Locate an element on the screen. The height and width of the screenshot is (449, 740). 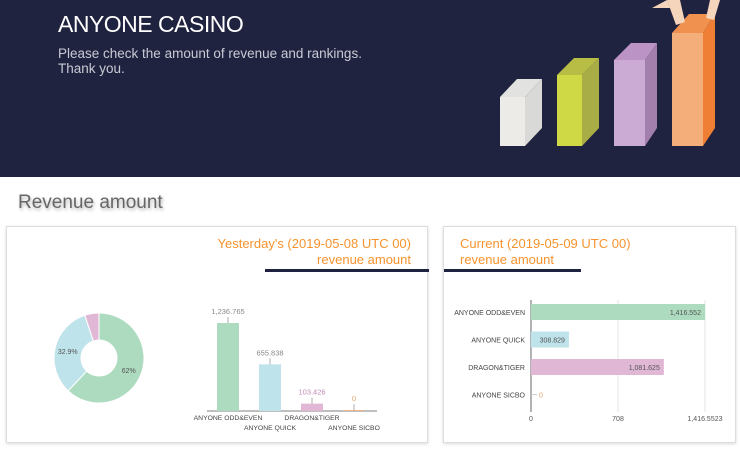
bar-value-label: 1,236.765 is located at coordinates (227, 311).